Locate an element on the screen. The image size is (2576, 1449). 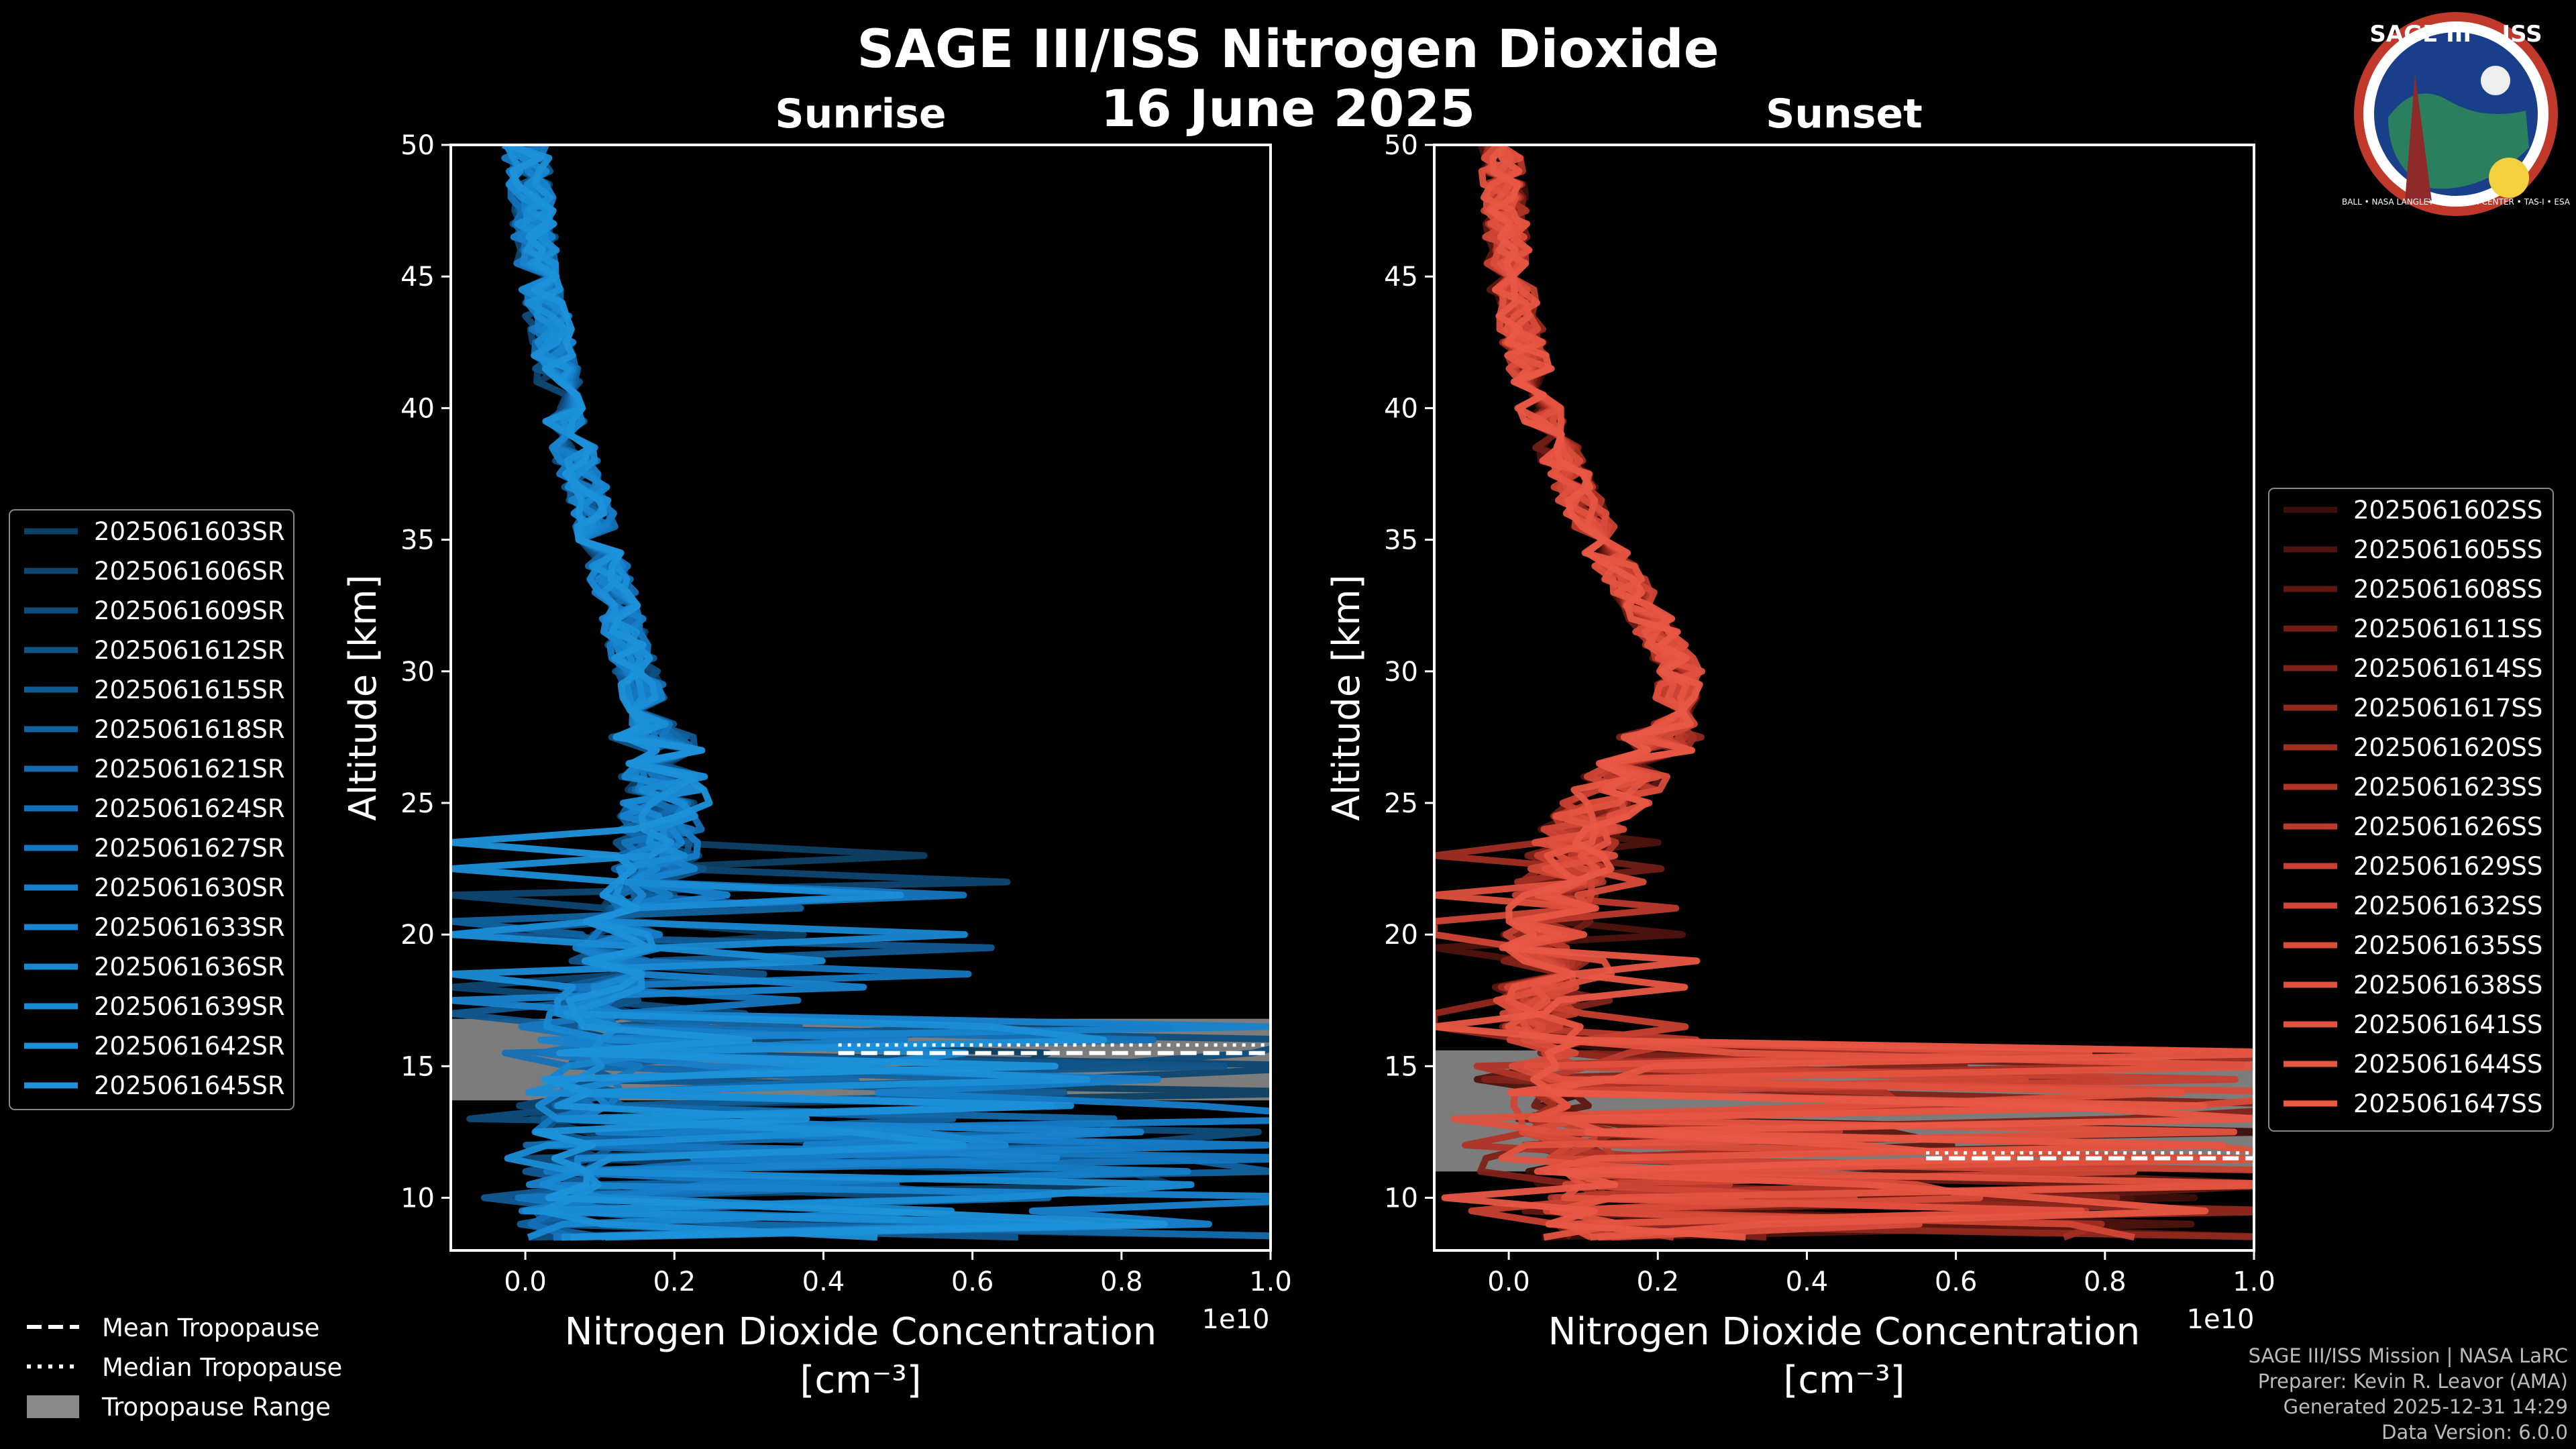
legend-label: 2025061603SR is located at coordinates (189, 531).